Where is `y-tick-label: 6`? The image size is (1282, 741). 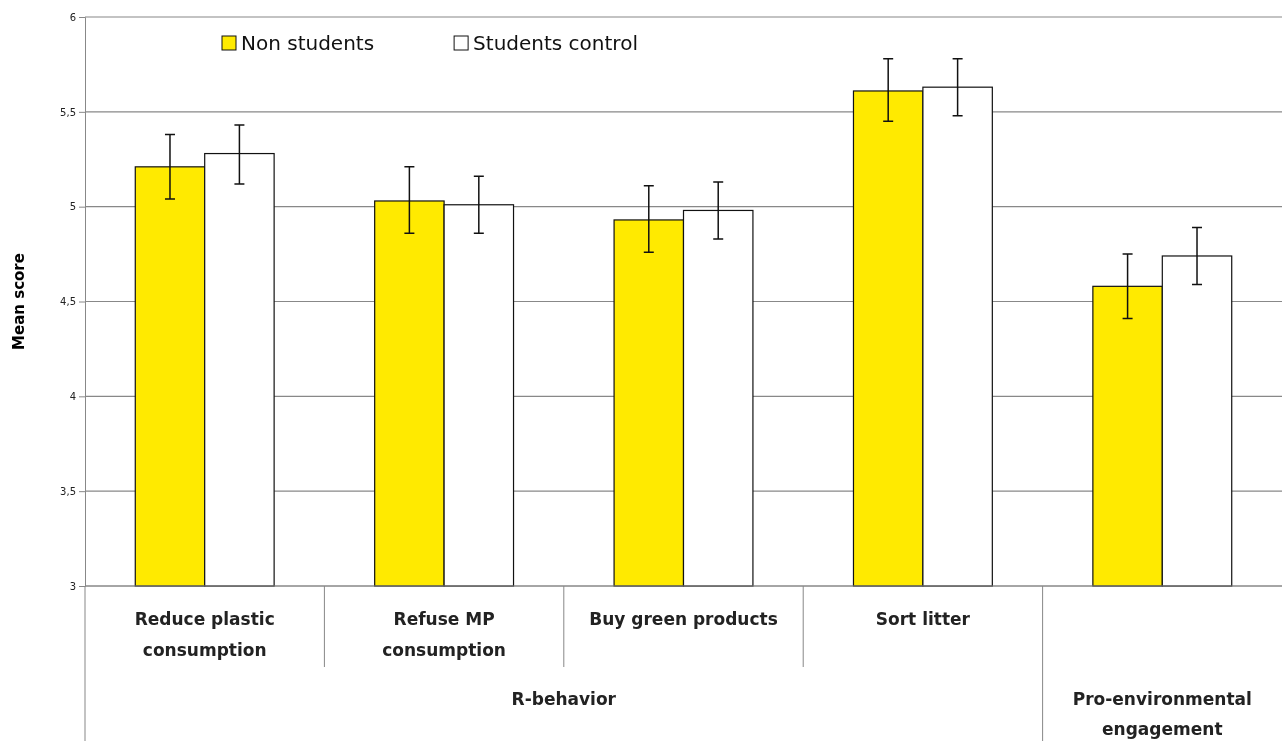 y-tick-label: 6 is located at coordinates (72, 17).